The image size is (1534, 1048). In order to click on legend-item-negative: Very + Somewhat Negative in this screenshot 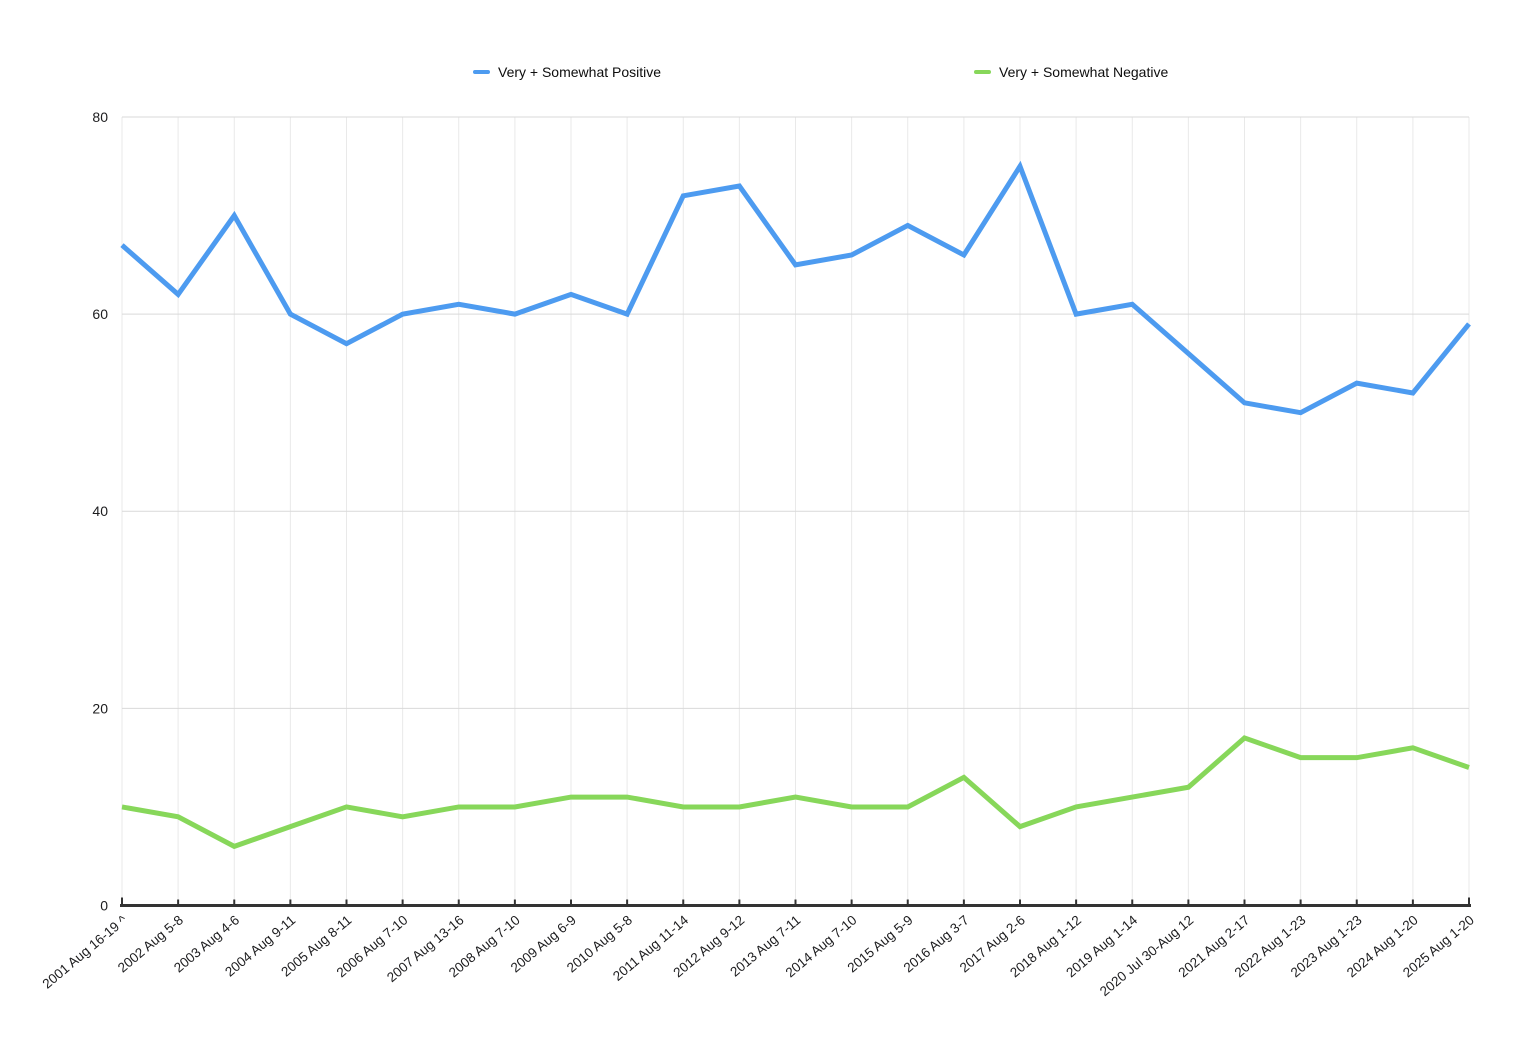, I will do `click(1071, 71)`.